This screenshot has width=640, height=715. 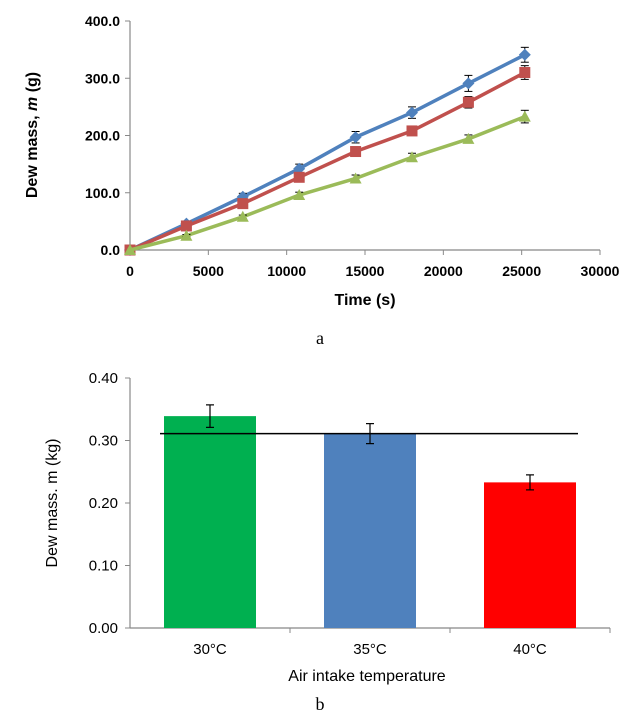 What do you see at coordinates (320, 338) in the screenshot?
I see `panel-label-a: a` at bounding box center [320, 338].